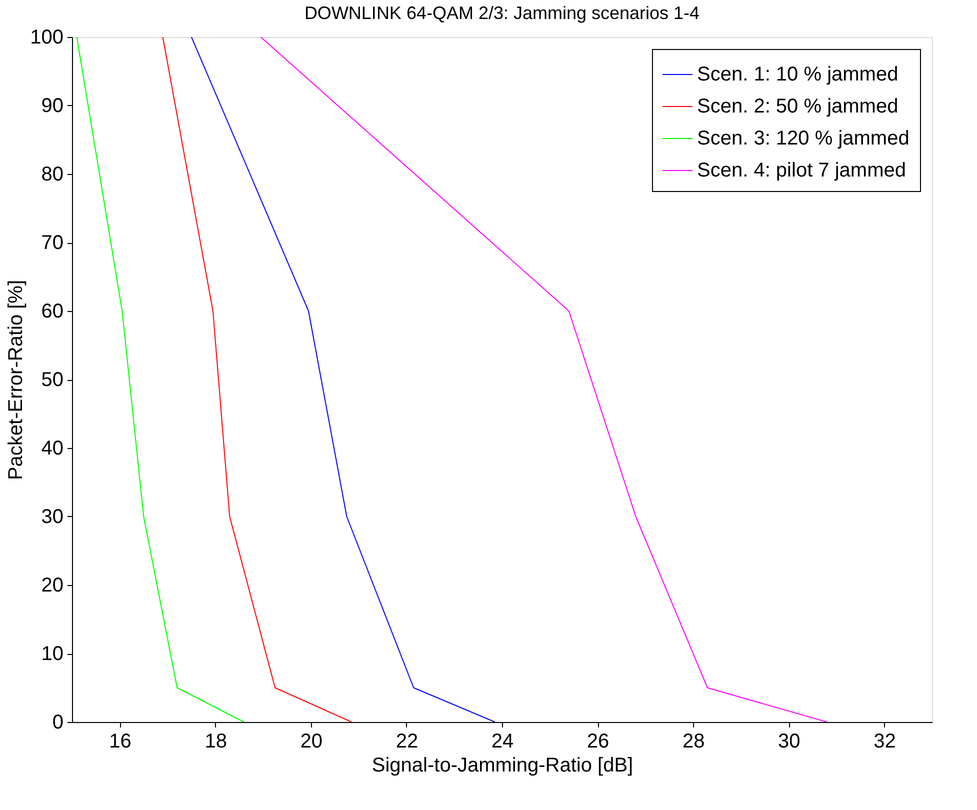 The image size is (977, 810). I want to click on y-tick-label: 70, so click(52, 243).